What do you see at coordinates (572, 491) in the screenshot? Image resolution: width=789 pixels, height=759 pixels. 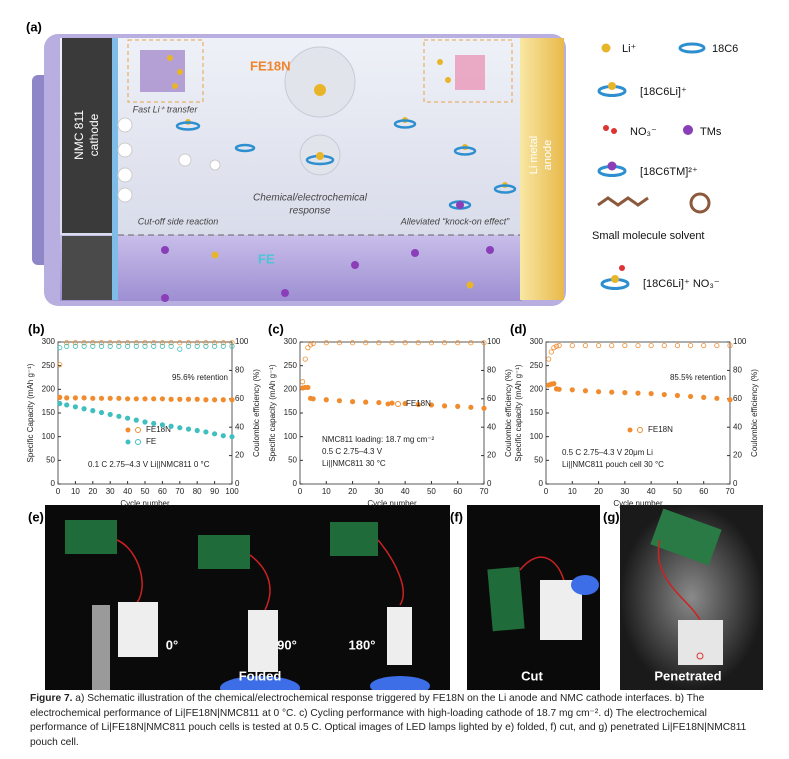 I see `x-tick-label: 10` at bounding box center [572, 491].